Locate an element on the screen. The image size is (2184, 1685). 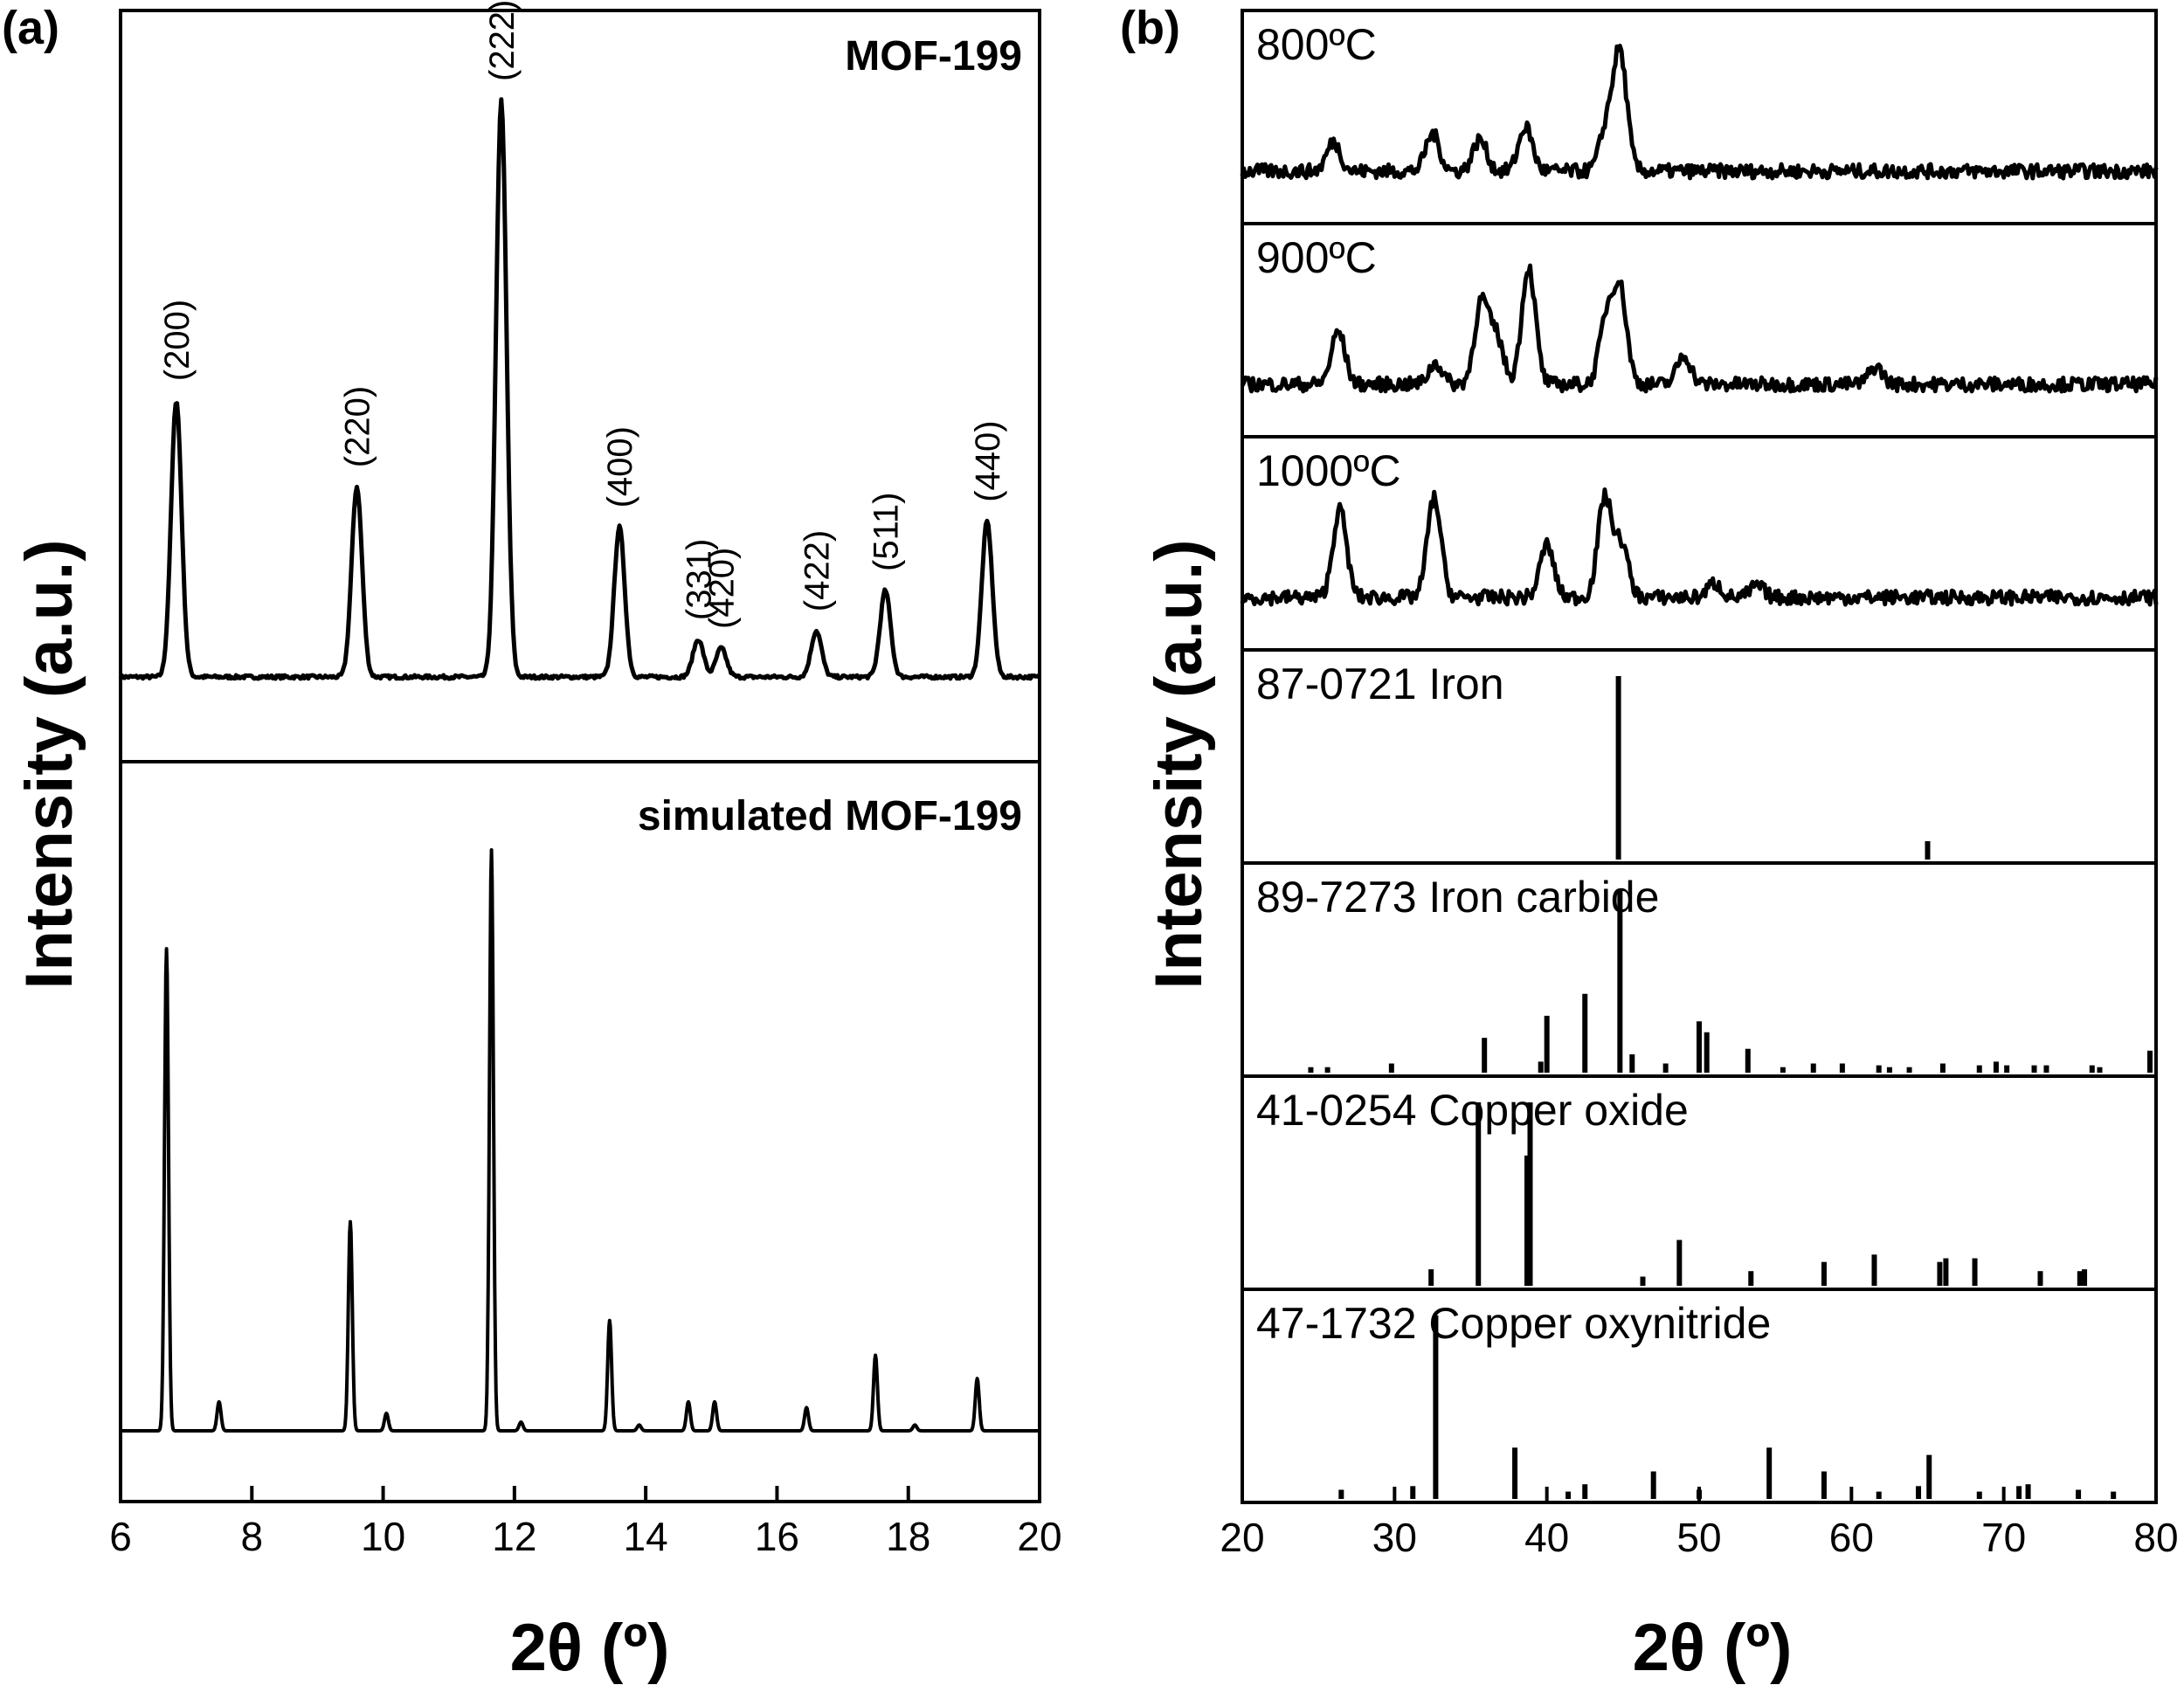
panel-a-x-axis: 6 8 10 12 14 16 18 20 is located at coordinates (585, 1522).